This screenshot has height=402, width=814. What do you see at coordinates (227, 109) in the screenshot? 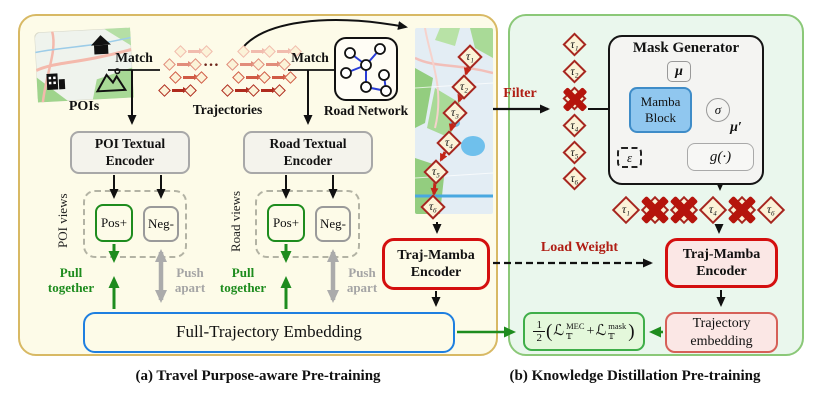
I see `trajectories-label: Trajectories` at bounding box center [227, 109].